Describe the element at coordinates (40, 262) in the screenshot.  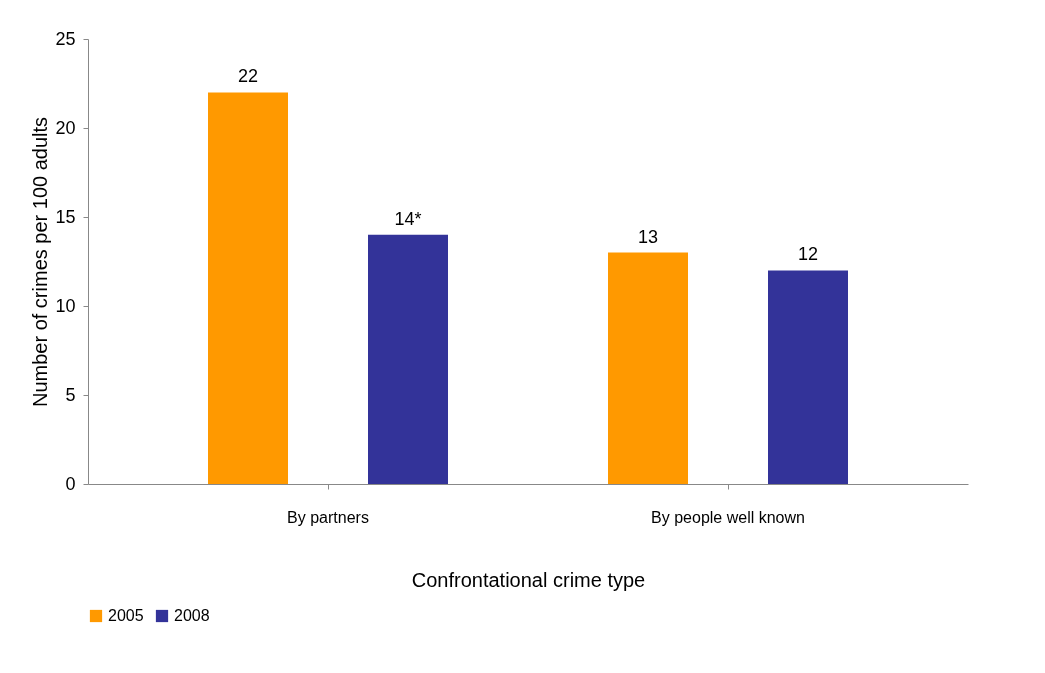
I see `y-axis-title: Number of crimes per 100 adults` at that location.